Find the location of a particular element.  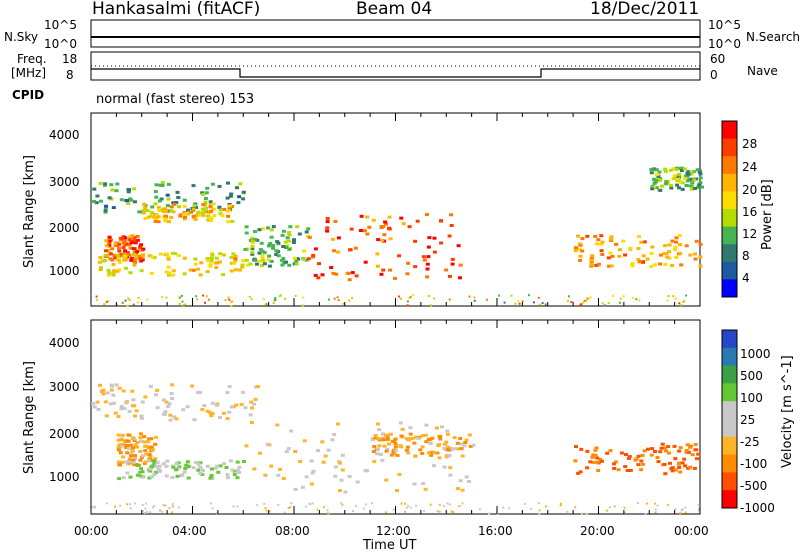

power-ytick: 2000 is located at coordinates (64, 228).